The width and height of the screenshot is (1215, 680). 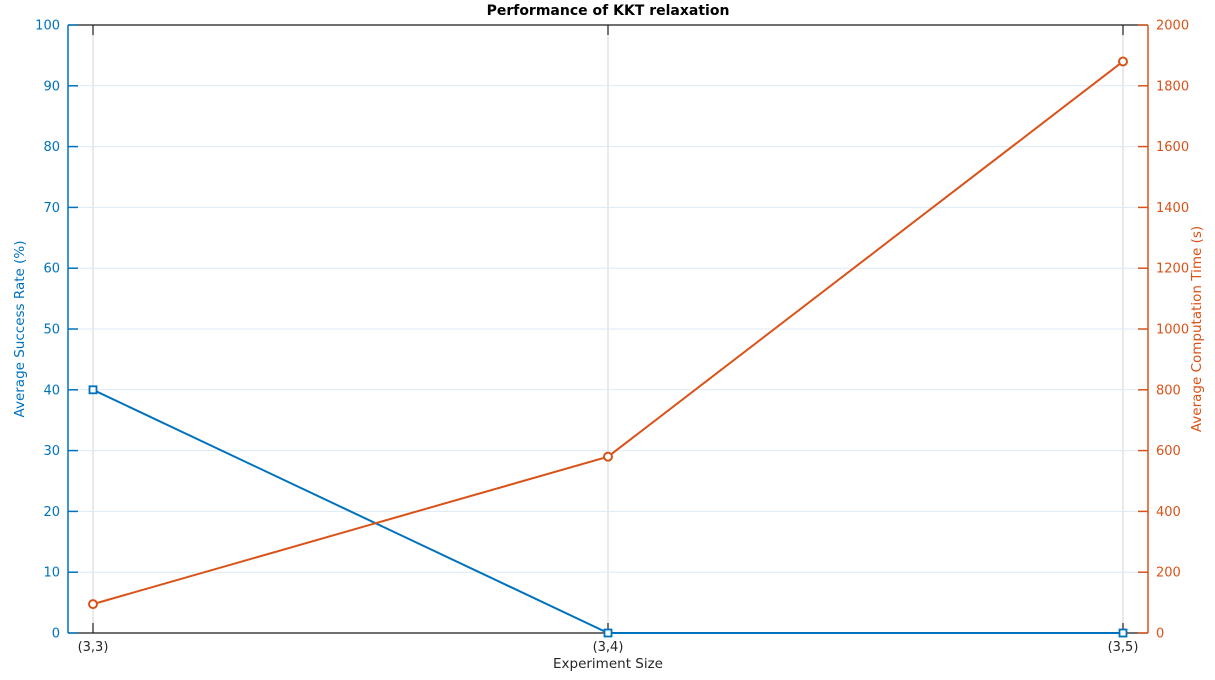 I want to click on right-tick-label: 1200, so click(x=1172, y=269).